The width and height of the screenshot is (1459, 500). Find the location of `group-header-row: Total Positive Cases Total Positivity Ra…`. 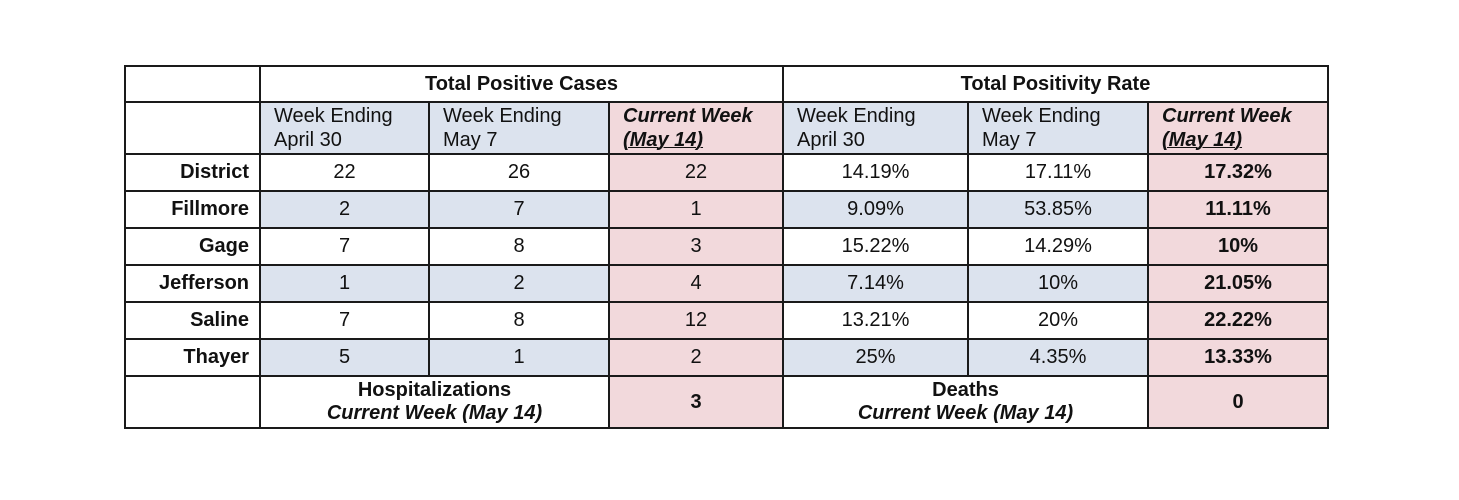

group-header-row: Total Positive Cases Total Positivity Ra… is located at coordinates (726, 84).